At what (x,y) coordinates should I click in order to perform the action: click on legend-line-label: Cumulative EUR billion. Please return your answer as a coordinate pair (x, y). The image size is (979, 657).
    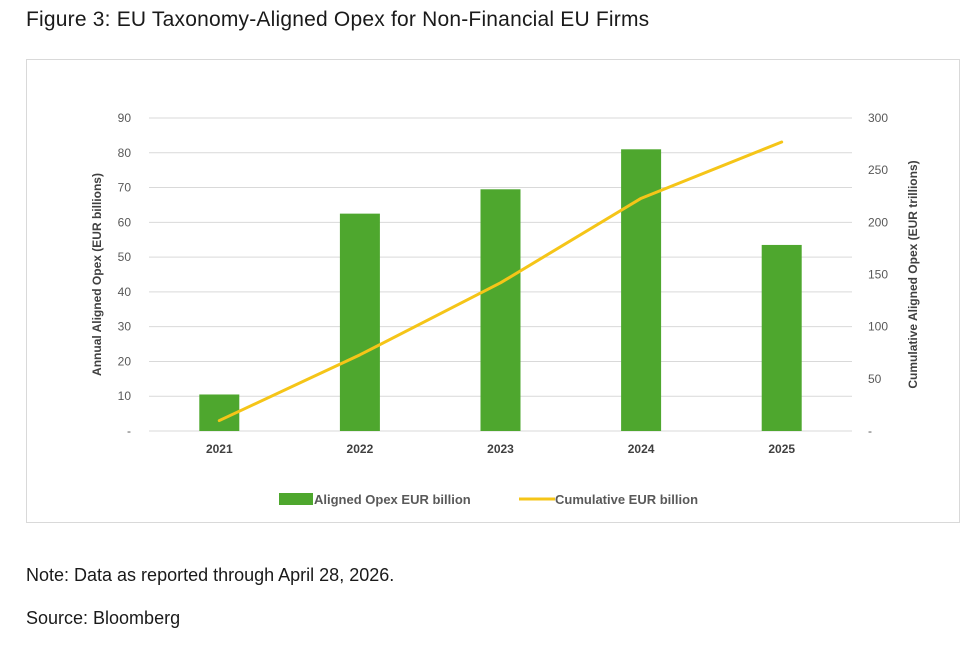
    Looking at the image, I should click on (626, 499).